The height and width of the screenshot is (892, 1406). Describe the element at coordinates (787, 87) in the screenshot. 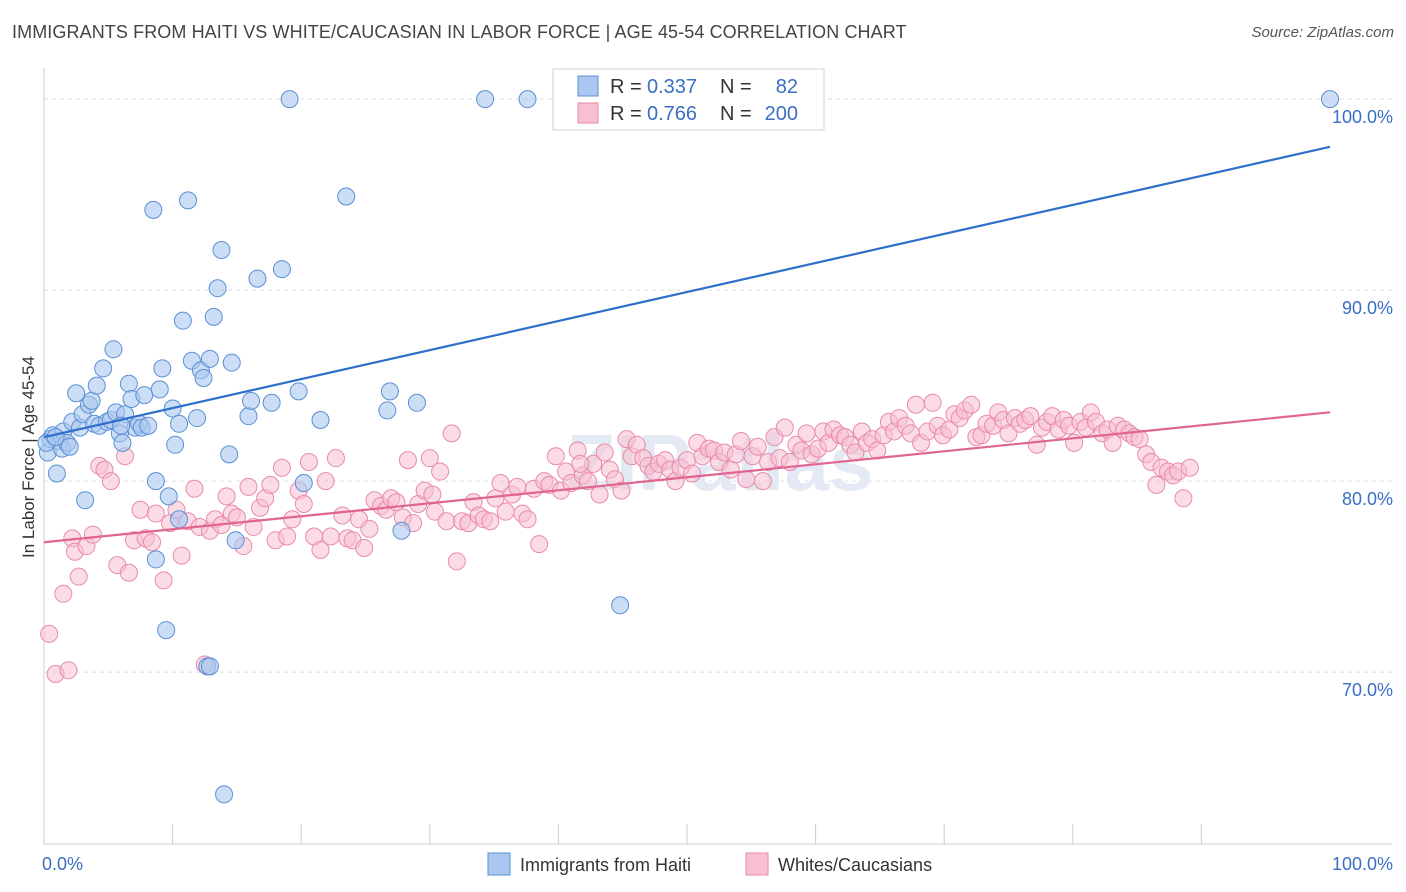

I see `legend-n-value-haiti: 82` at that location.